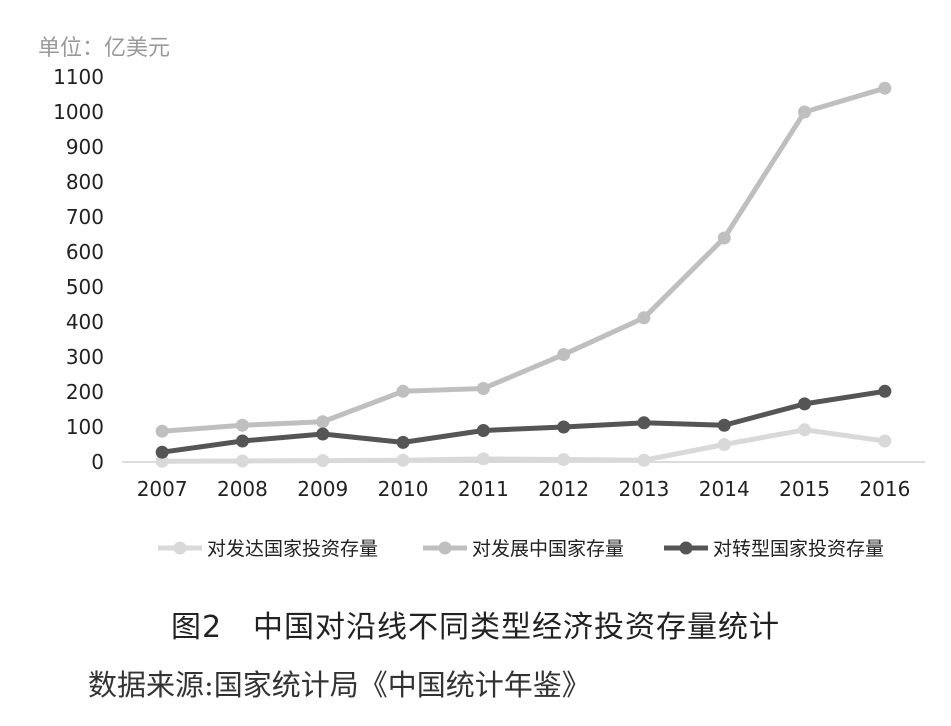 The width and height of the screenshot is (951, 726). Describe the element at coordinates (798, 549) in the screenshot. I see `legend-label: 对转型国家投资存量` at that location.